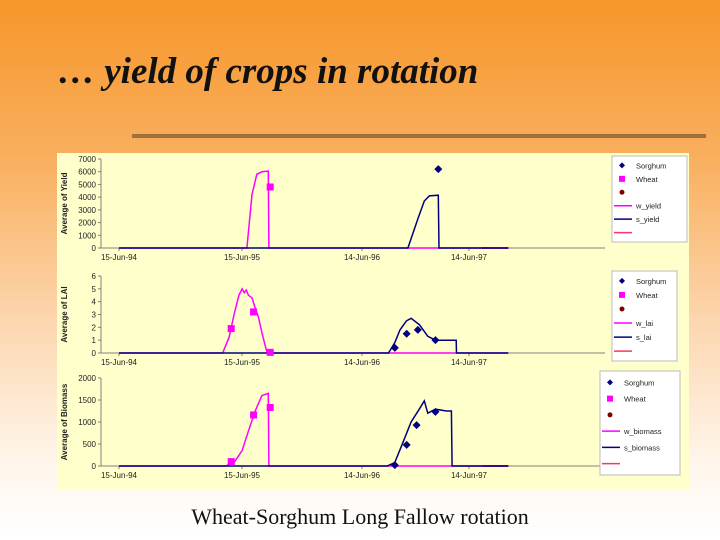 The image size is (720, 540). I want to click on legend-label: s_yield, so click(647, 219).